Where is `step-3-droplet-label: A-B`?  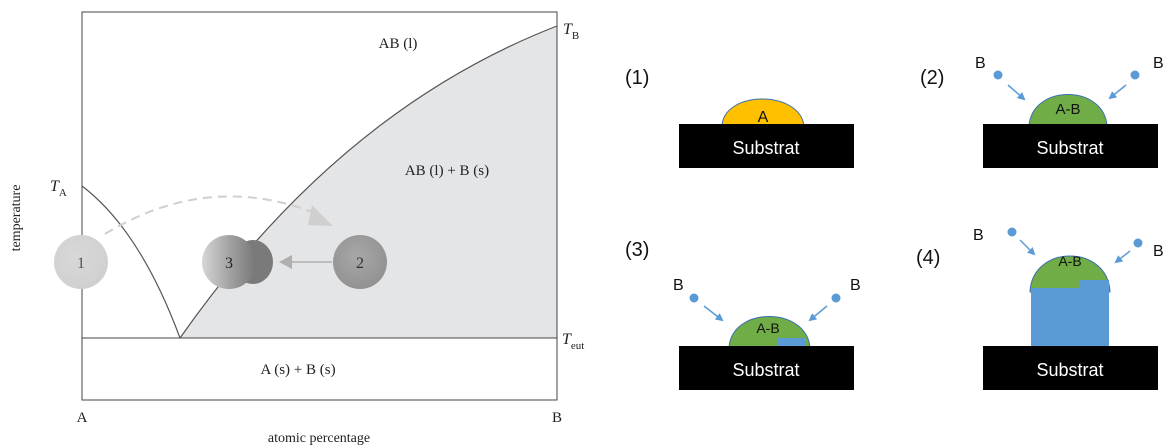
step-3-droplet-label: A-B is located at coordinates (767, 328).